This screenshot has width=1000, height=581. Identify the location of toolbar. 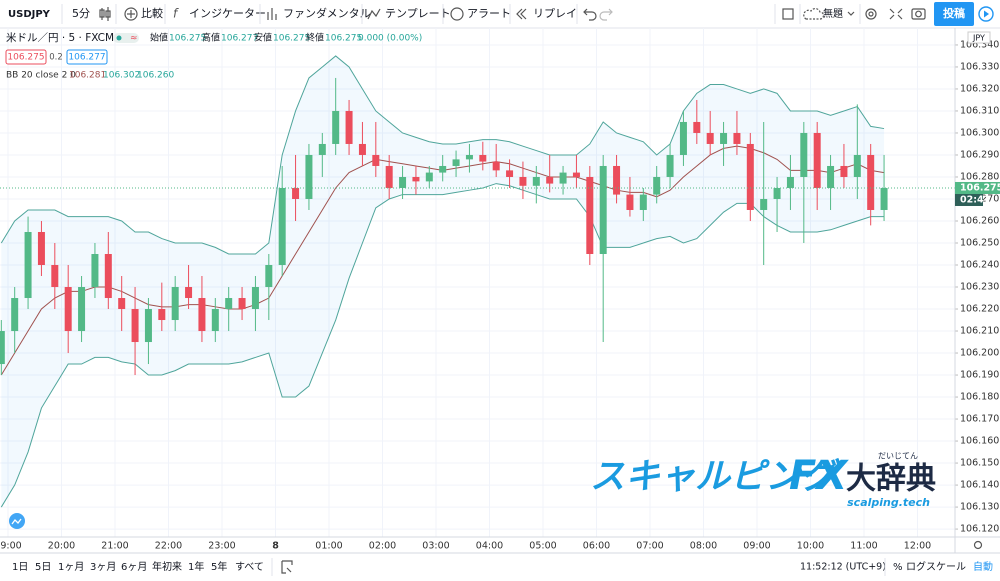
(500, 14).